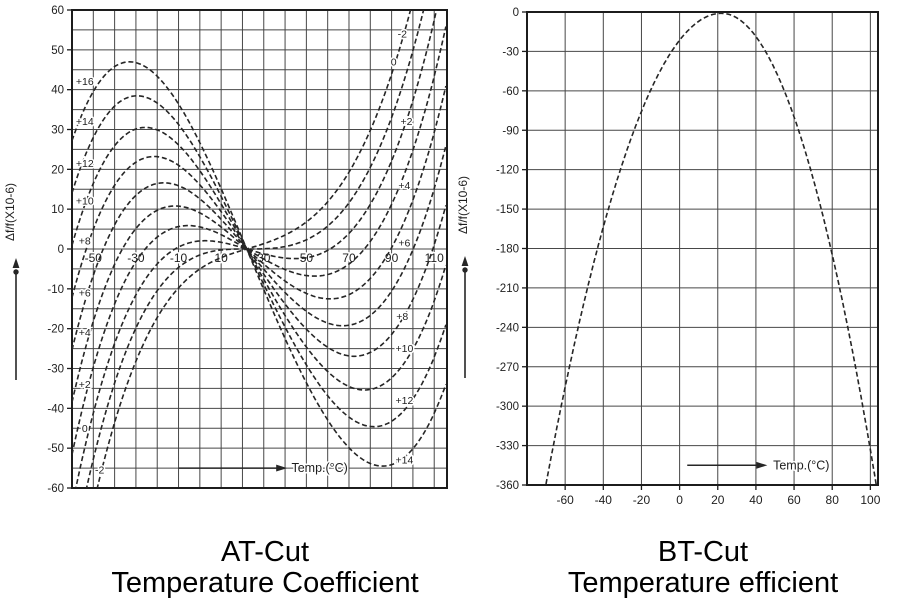 Image resolution: width=900 pixels, height=600 pixels. Describe the element at coordinates (94, 258) in the screenshot. I see `x-tick-label: -50` at that location.